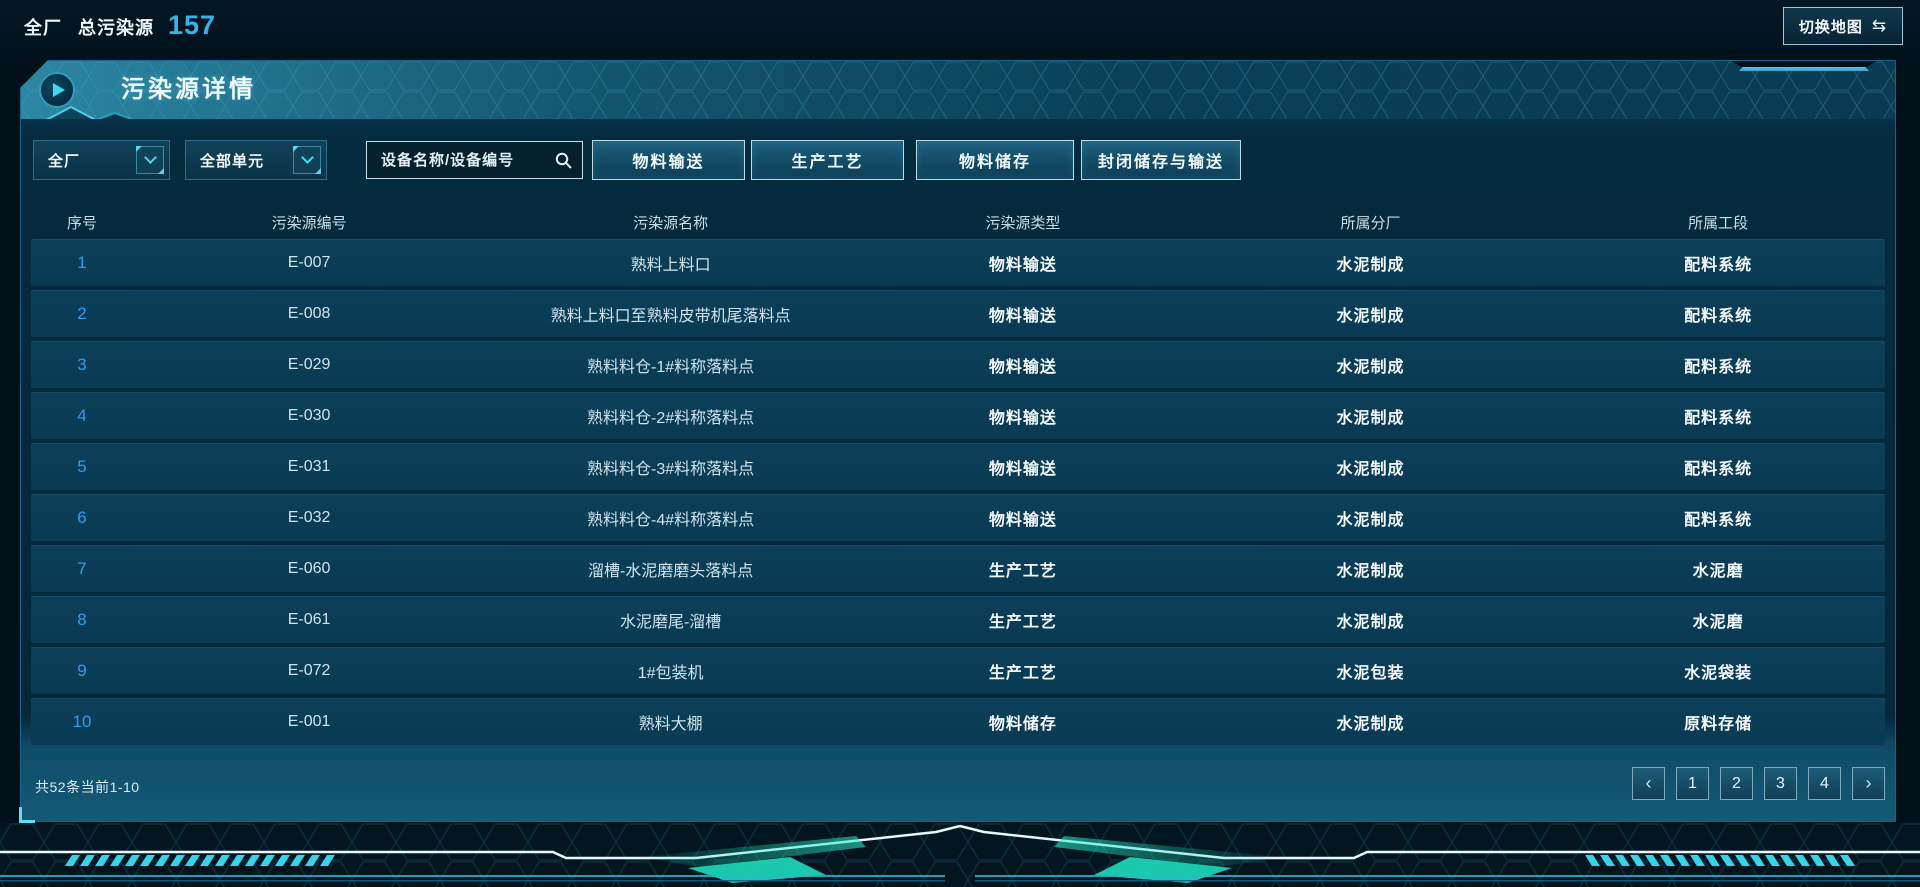 The image size is (1920, 887). What do you see at coordinates (309, 223) in the screenshot?
I see `column-header-code: 污染源编号` at bounding box center [309, 223].